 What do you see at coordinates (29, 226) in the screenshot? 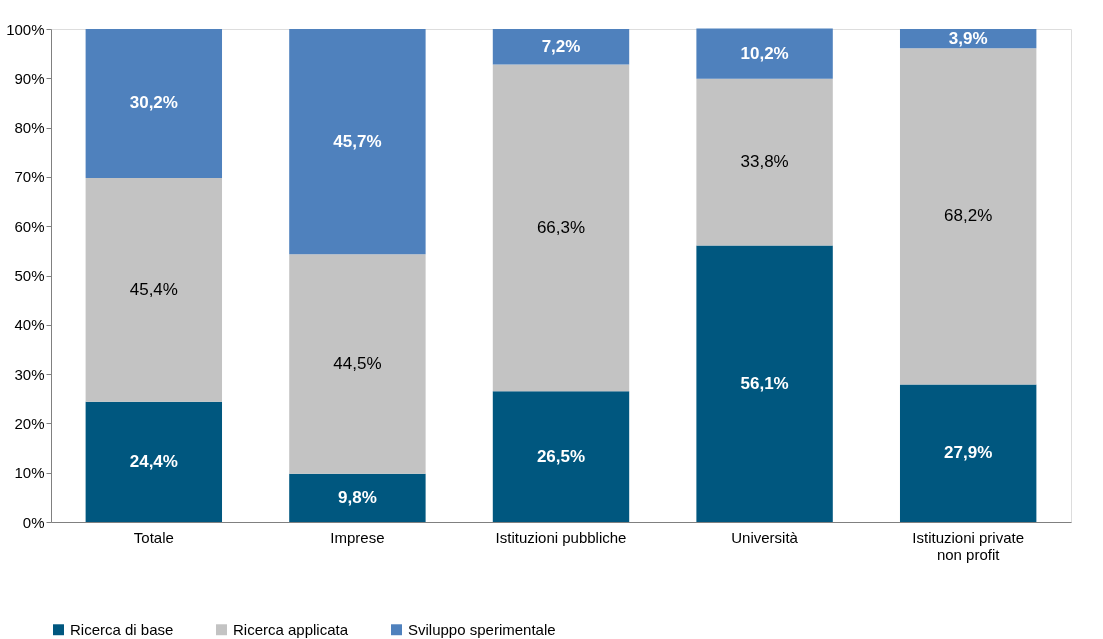
I see `y-tick-label: 60%` at bounding box center [29, 226].